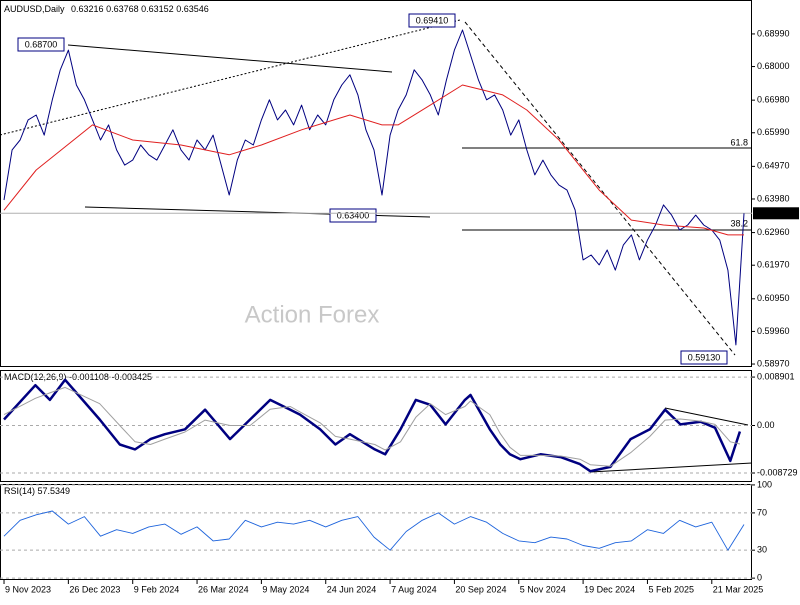 This screenshot has height=605, width=800. Describe the element at coordinates (773, 66) in the screenshot. I see `y-tick-label: 0.68000` at that location.